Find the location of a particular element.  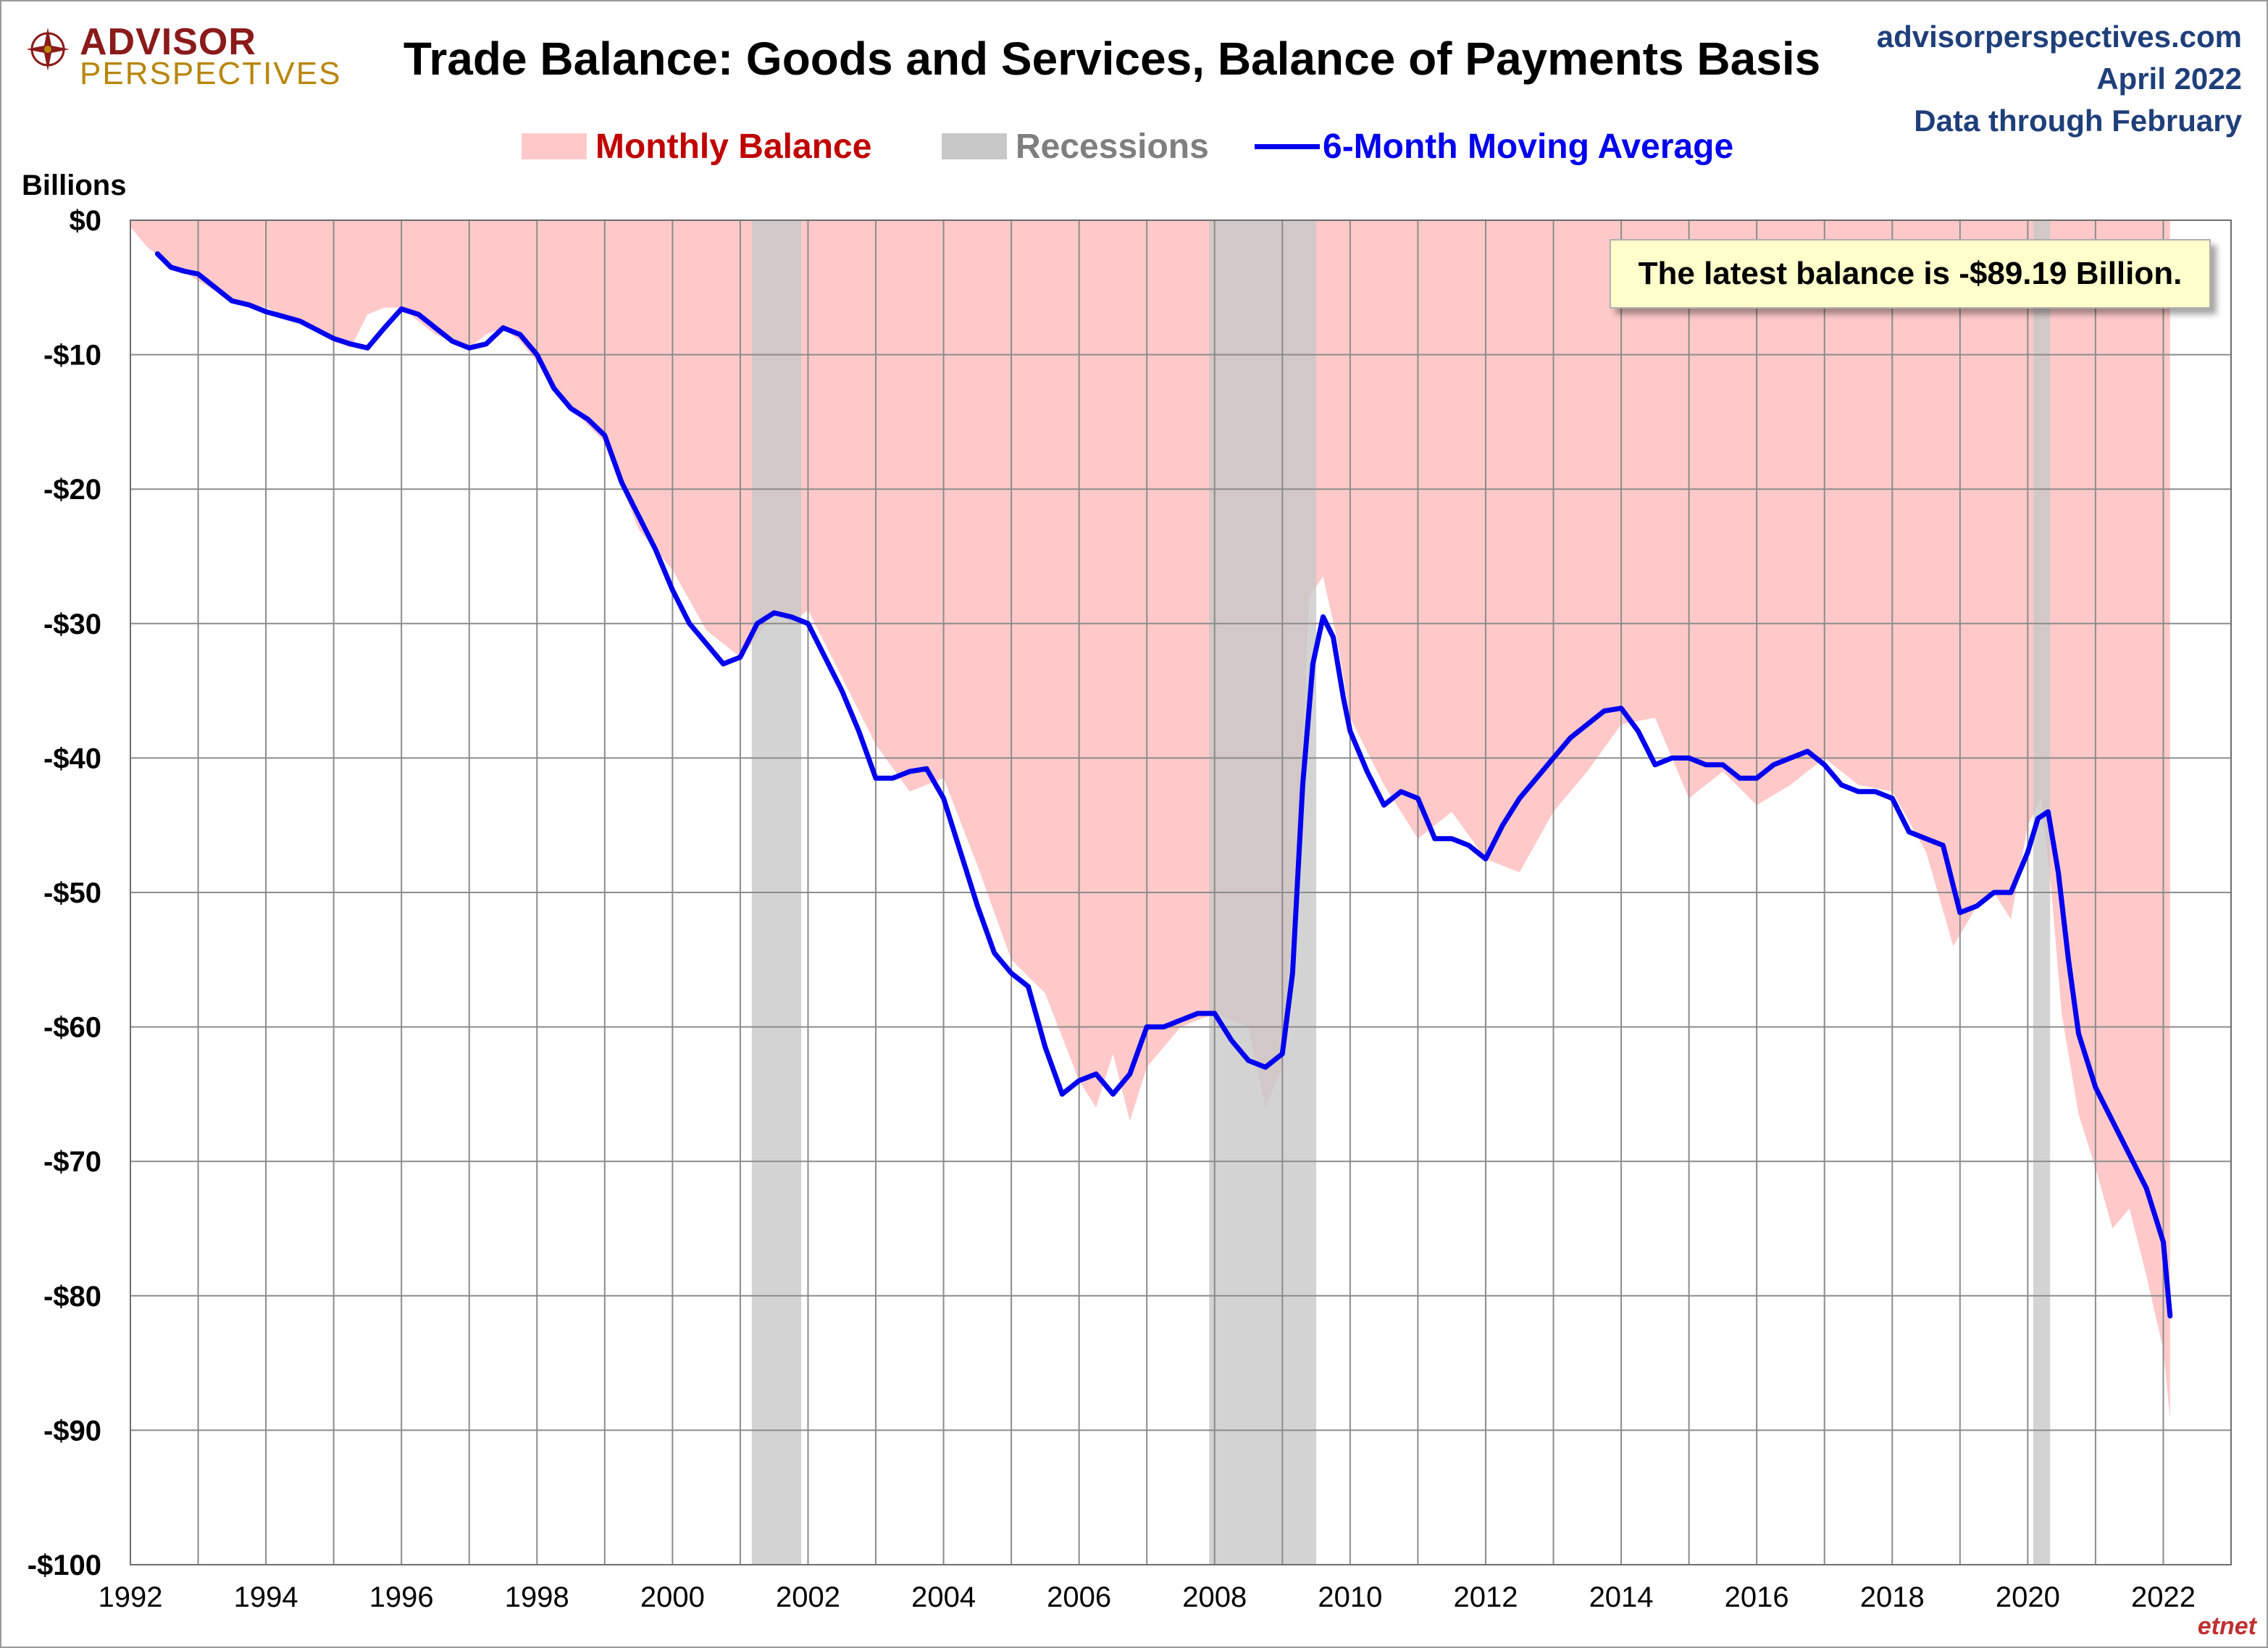

x-tick-label: 1998 is located at coordinates (537, 1597).